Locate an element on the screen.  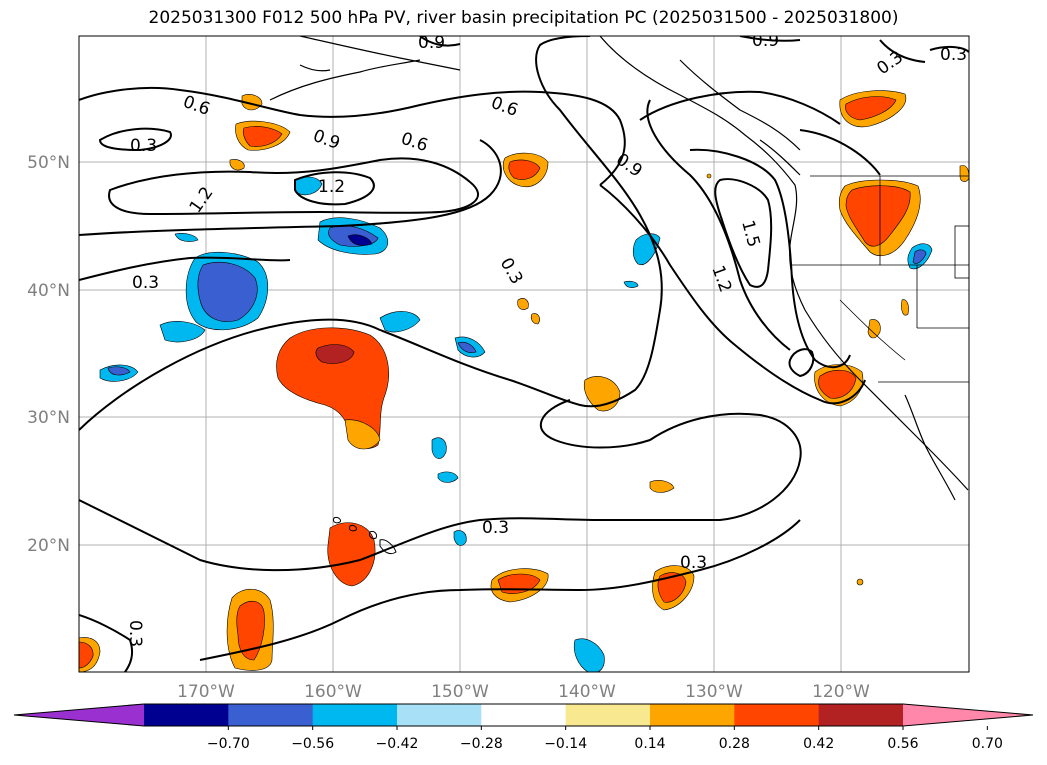
lat-label: 50°N is located at coordinates (48, 163).